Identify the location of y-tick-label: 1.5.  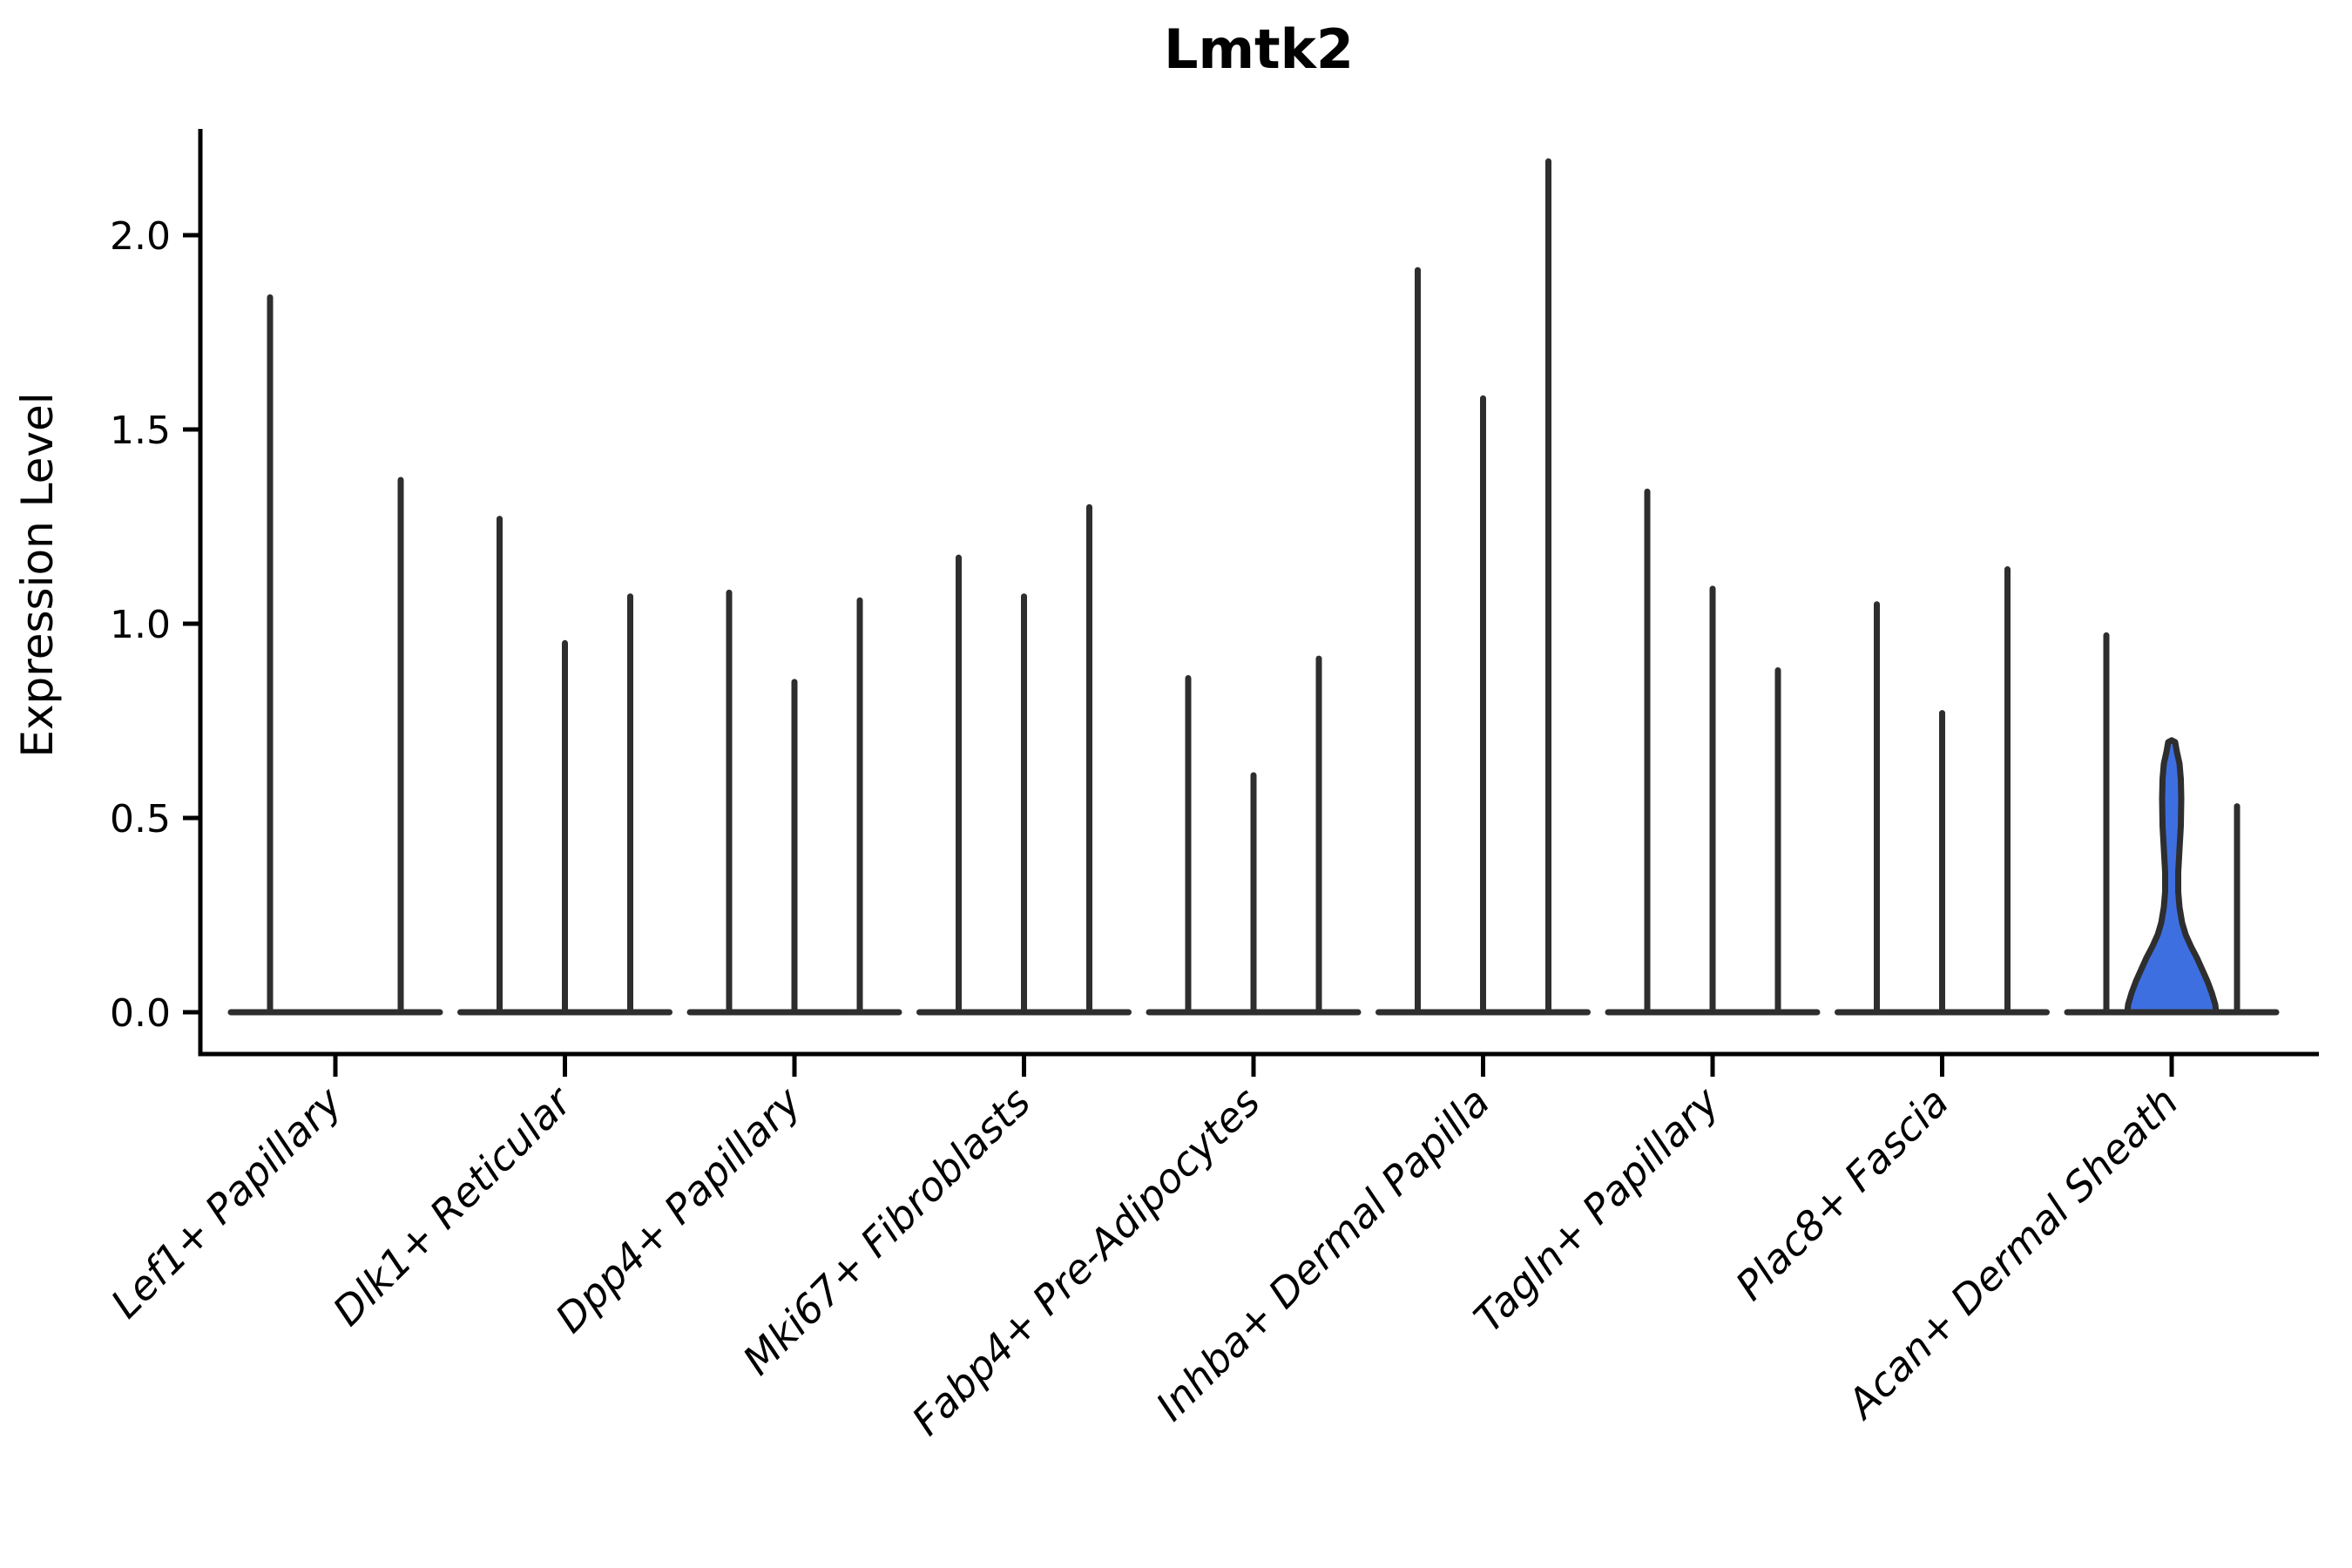
(140, 431).